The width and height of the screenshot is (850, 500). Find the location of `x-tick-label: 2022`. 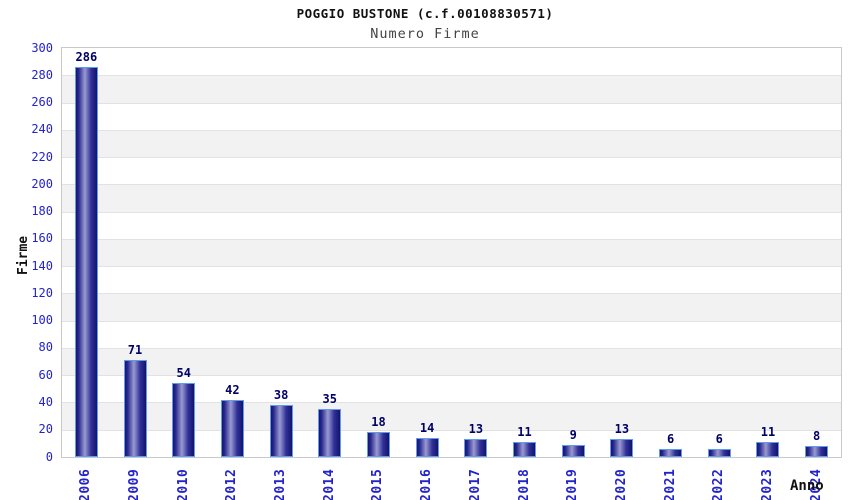

x-tick-label: 2022 is located at coordinates (719, 484).